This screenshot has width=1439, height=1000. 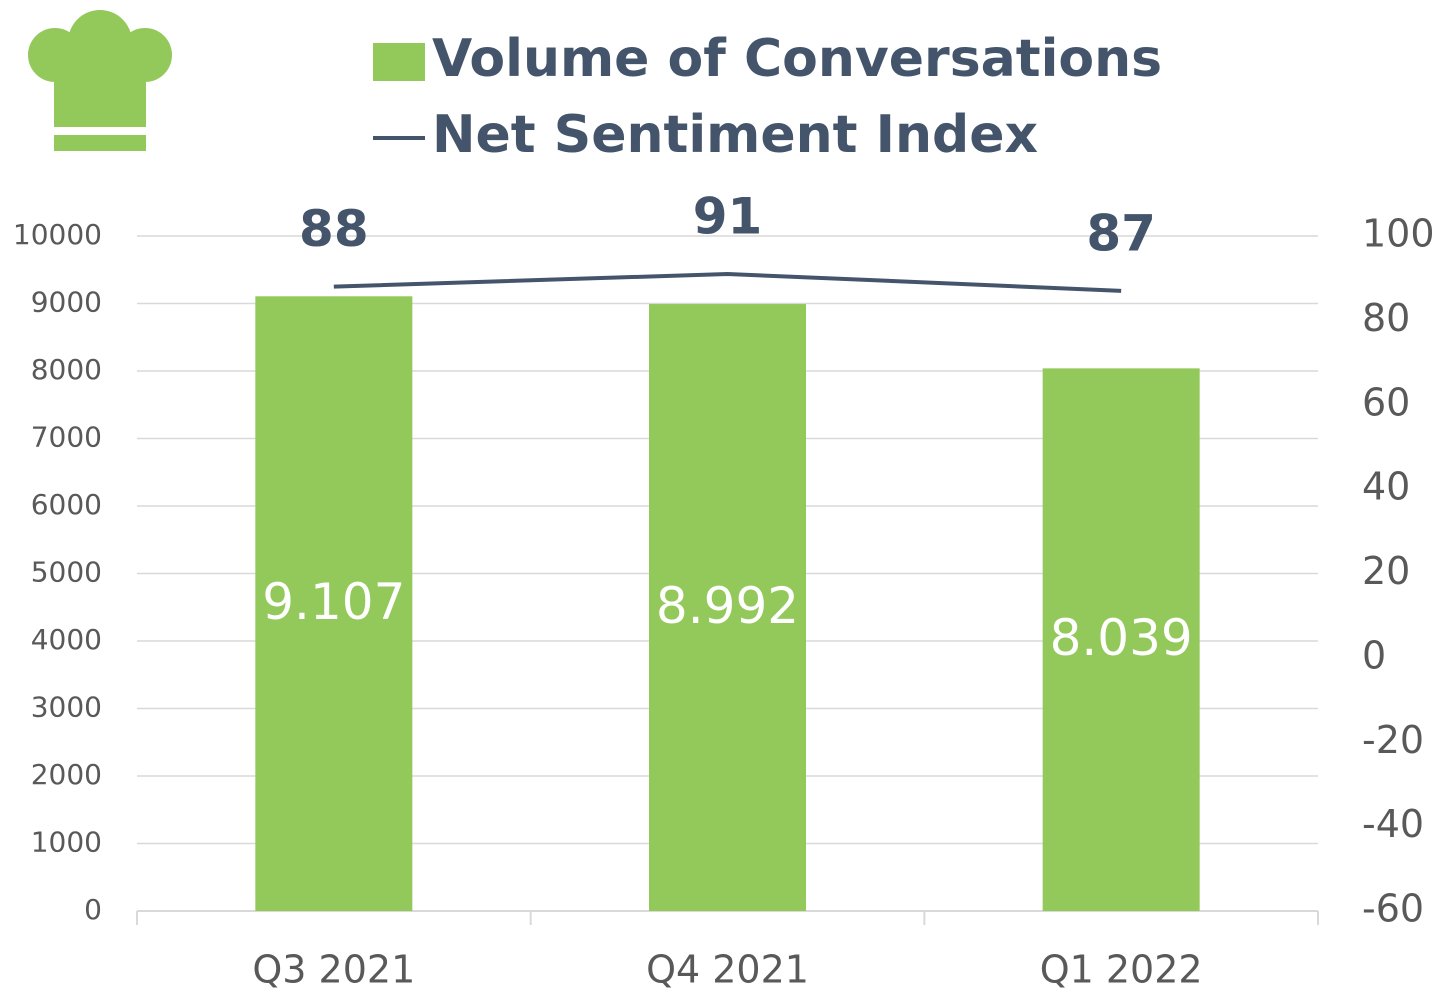 What do you see at coordinates (1393, 740) in the screenshot?
I see `y2-tick-label: -20` at bounding box center [1393, 740].